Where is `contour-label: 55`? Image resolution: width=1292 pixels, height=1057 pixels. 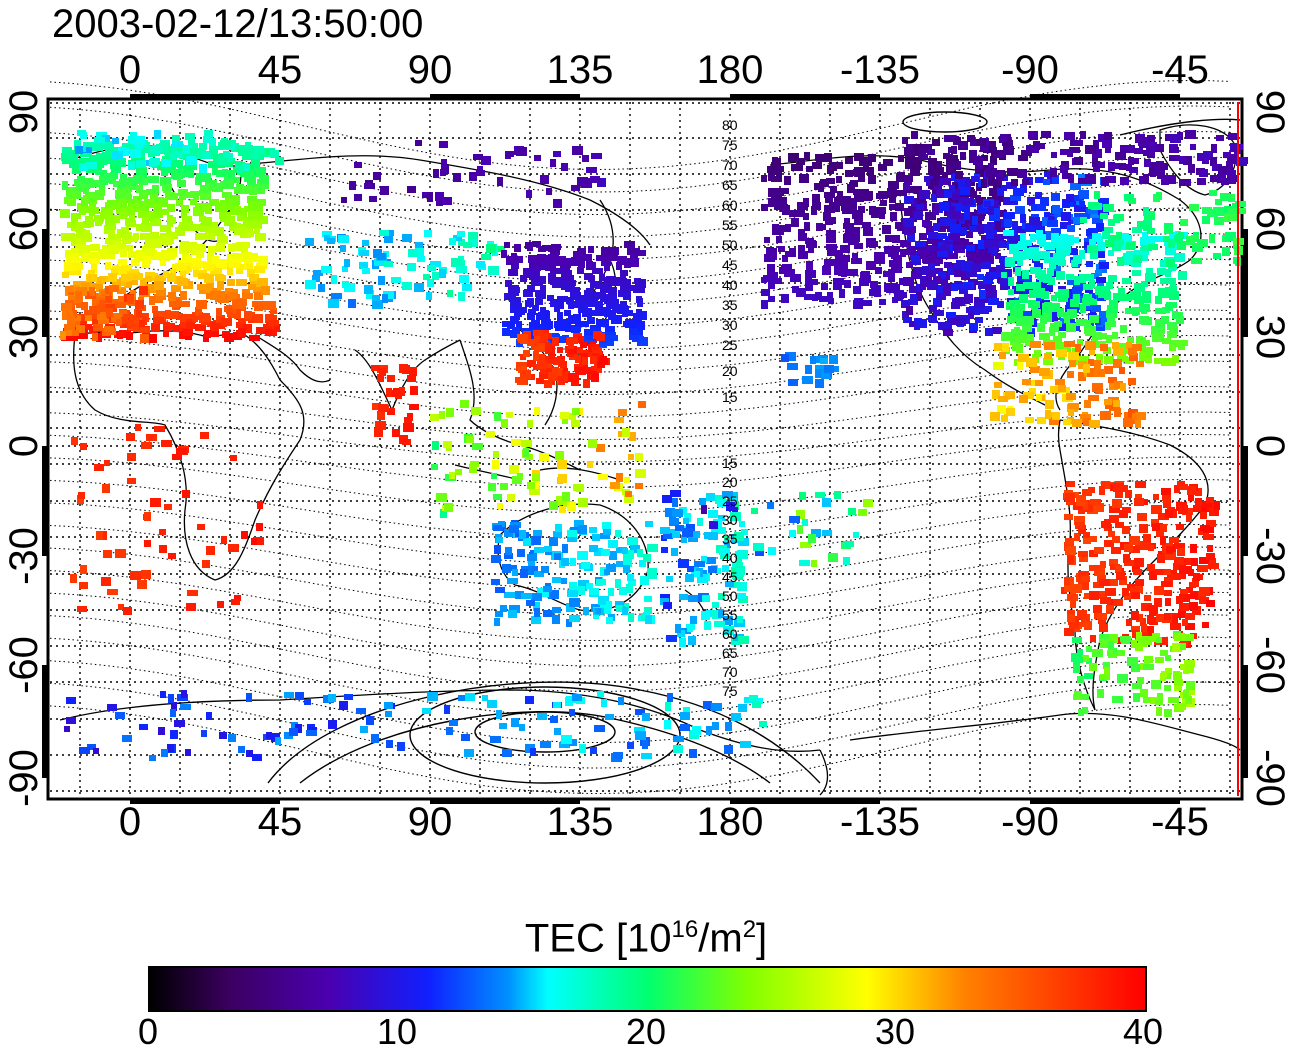 contour-label: 55 is located at coordinates (730, 615).